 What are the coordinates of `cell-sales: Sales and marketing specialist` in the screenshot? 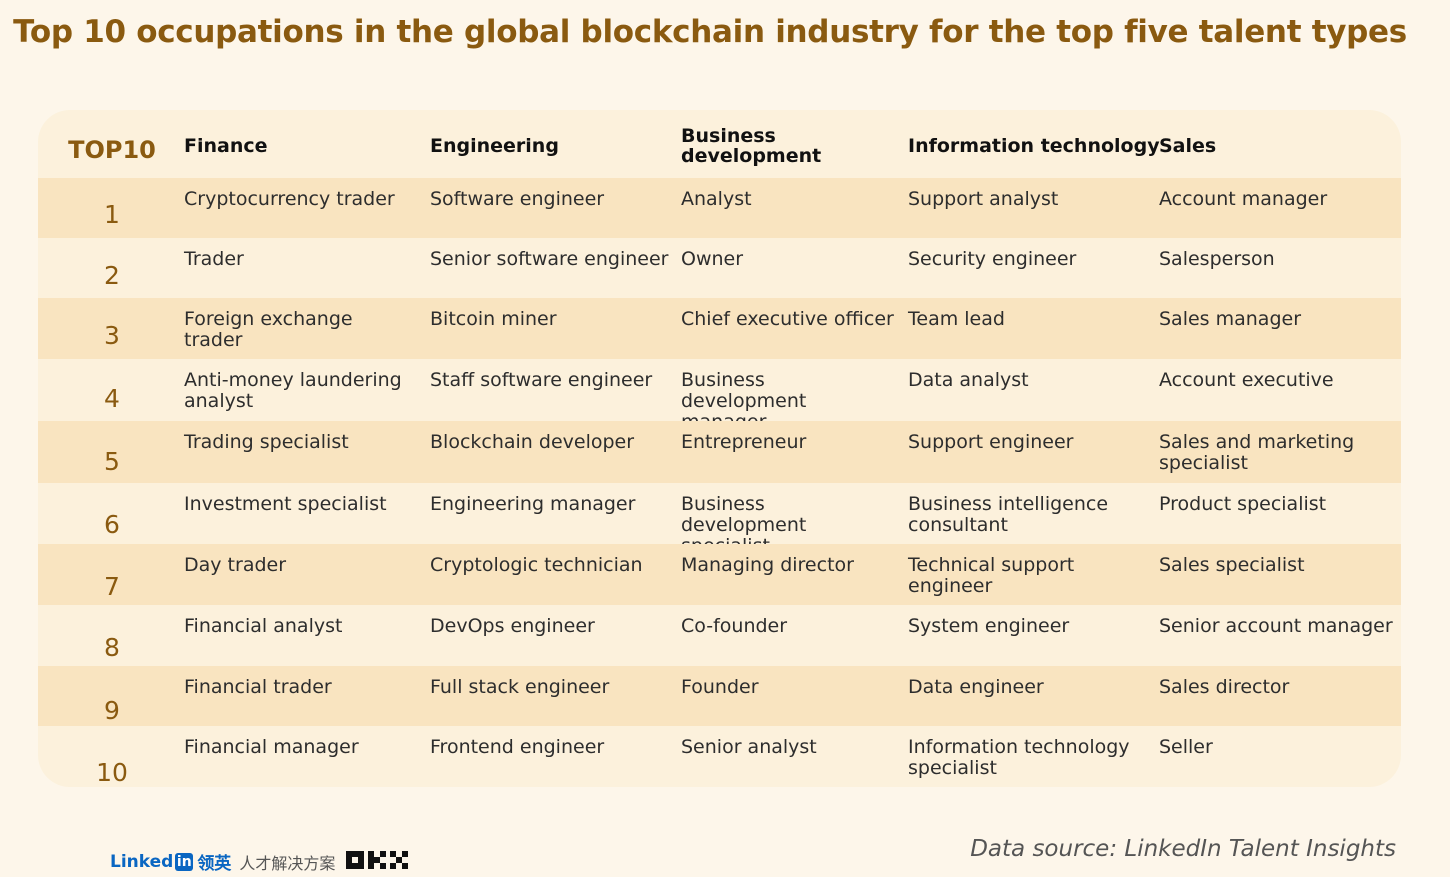 It's located at (1257, 452).